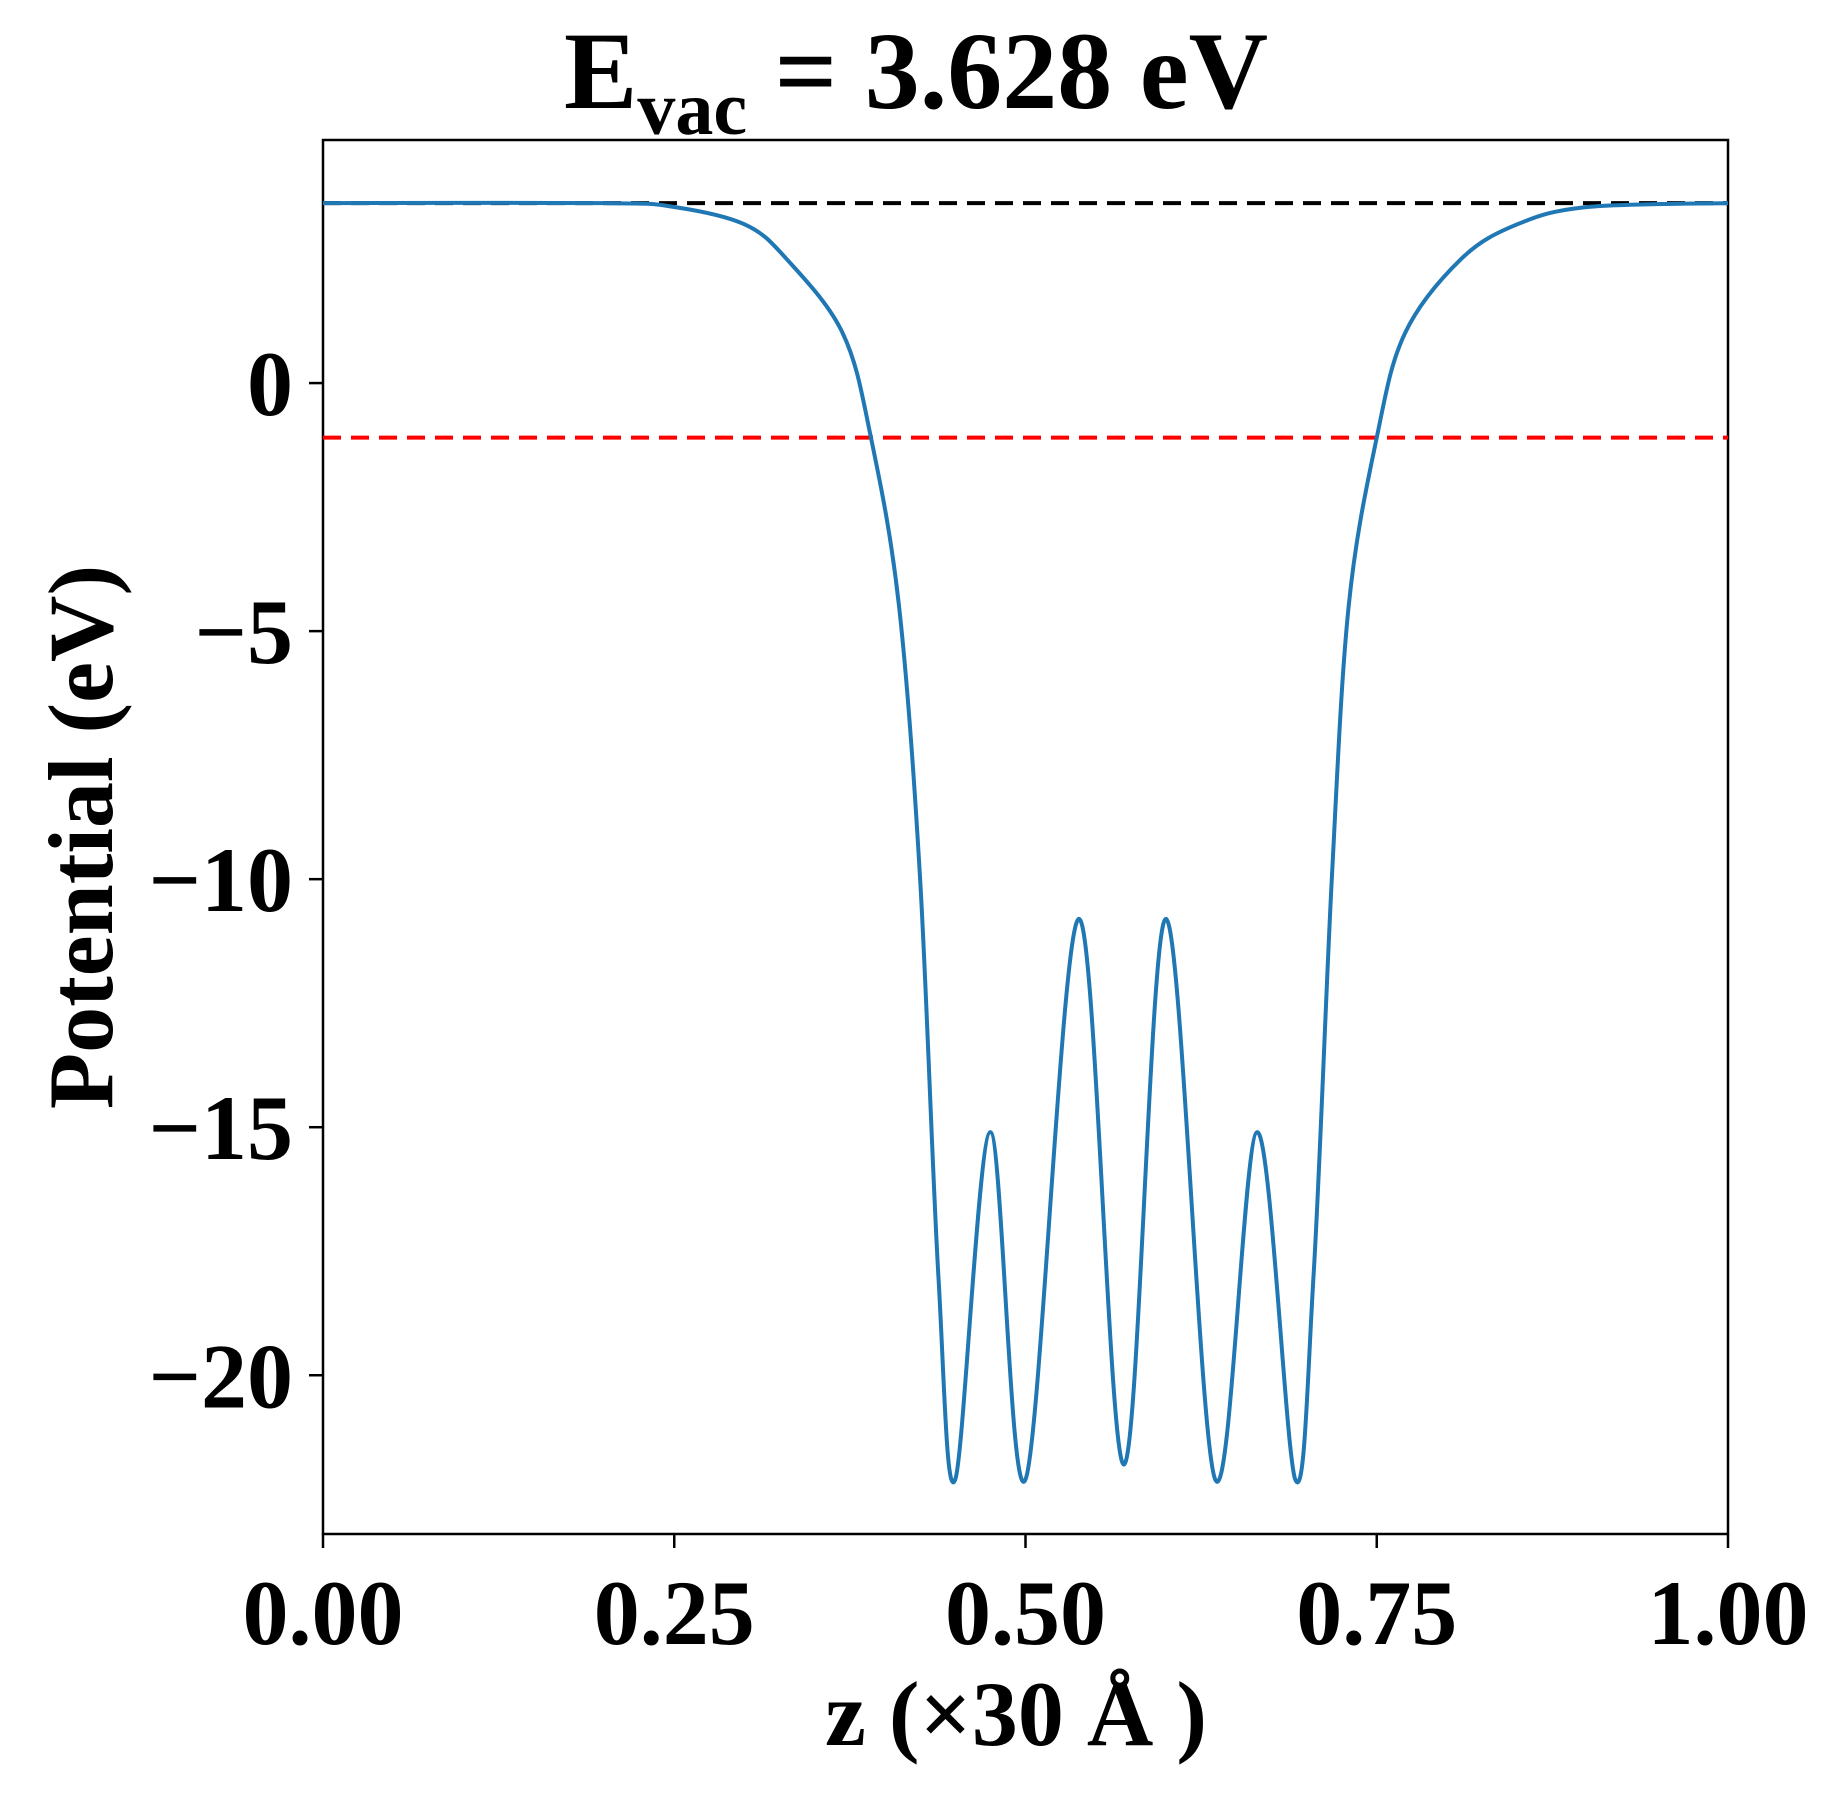 The height and width of the screenshot is (1794, 1833). Describe the element at coordinates (600, 71) in the screenshot. I see `title-prefix: E` at that location.